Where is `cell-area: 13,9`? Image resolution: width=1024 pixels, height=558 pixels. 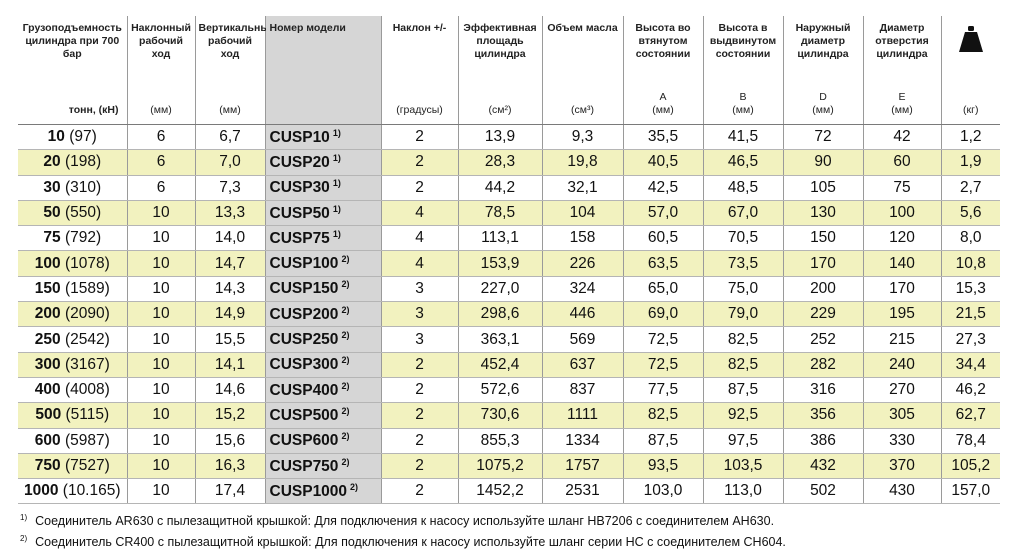
cell-area: 13,9 is located at coordinates (500, 137).